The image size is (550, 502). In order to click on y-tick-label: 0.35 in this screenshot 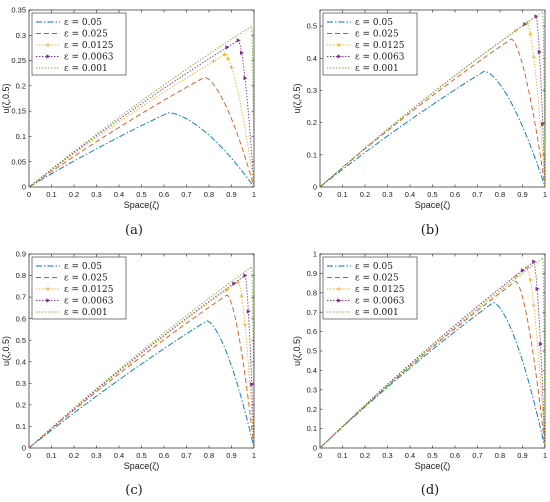, I will do `click(18, 10)`.